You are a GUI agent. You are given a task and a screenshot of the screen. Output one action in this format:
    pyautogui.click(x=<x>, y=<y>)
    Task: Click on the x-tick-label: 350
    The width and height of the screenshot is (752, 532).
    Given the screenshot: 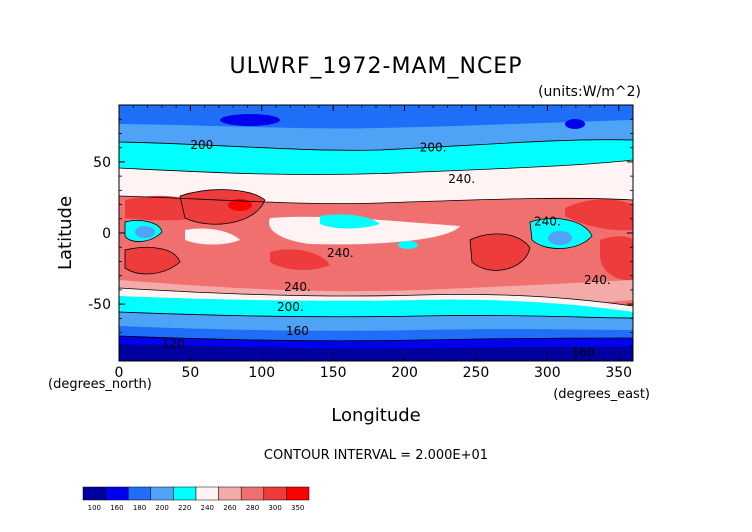 What is the action you would take?
    pyautogui.click(x=618, y=373)
    